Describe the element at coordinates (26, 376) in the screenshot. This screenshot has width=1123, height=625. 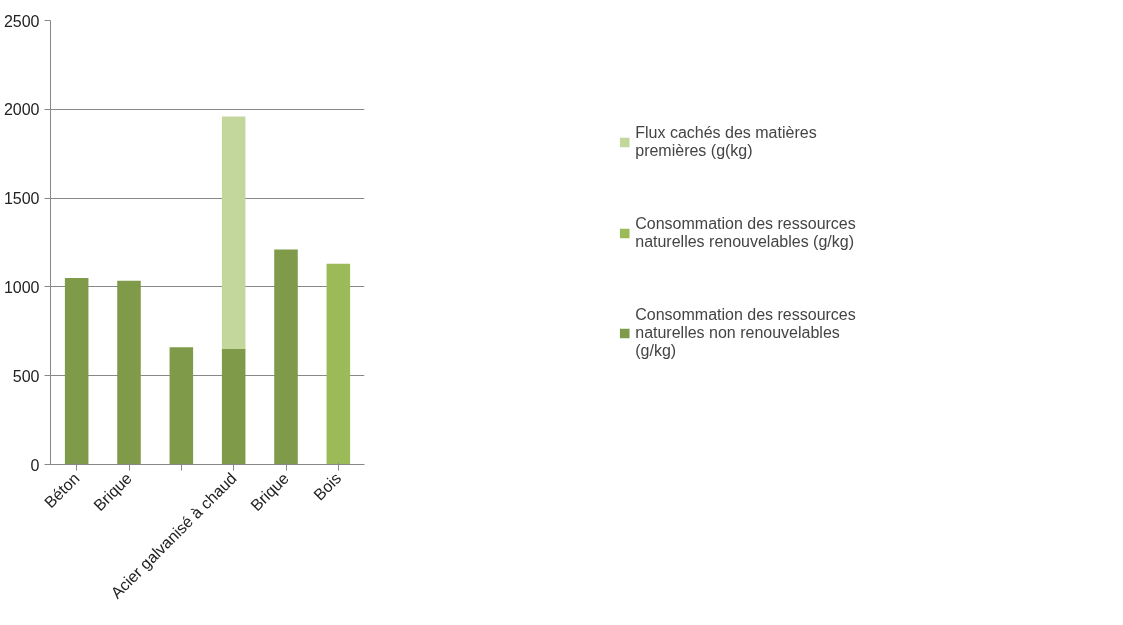
I see `y-tick-label: 500` at that location.